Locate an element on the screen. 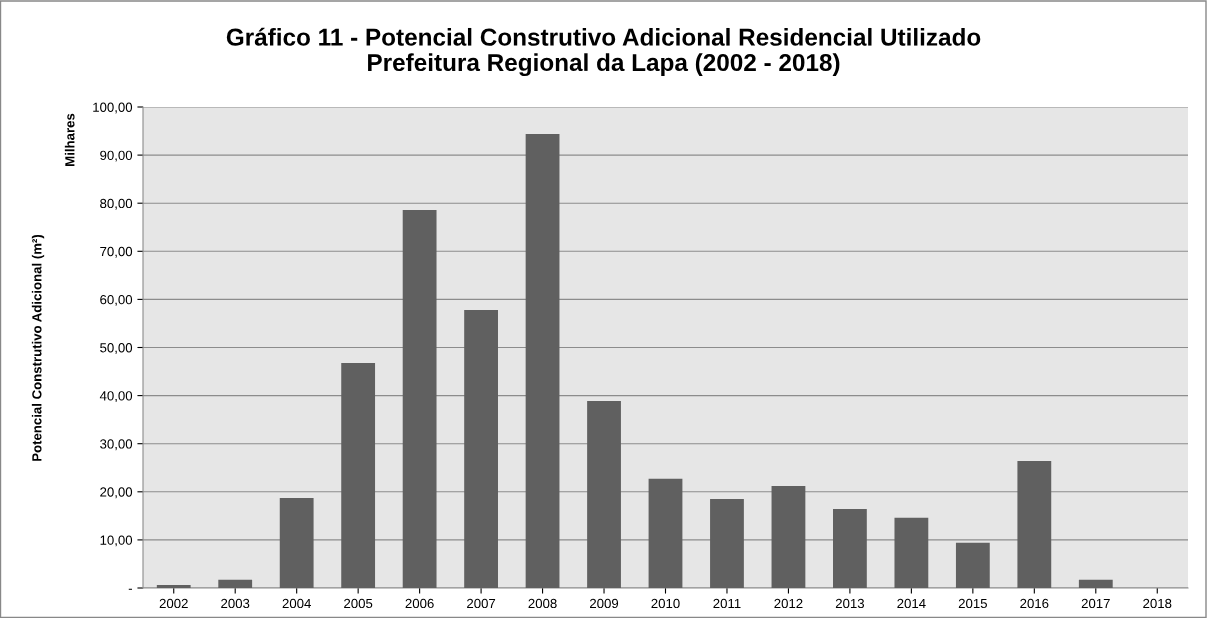 This screenshot has width=1207, height=618. y-tick-label: 60,00 is located at coordinates (116, 300).